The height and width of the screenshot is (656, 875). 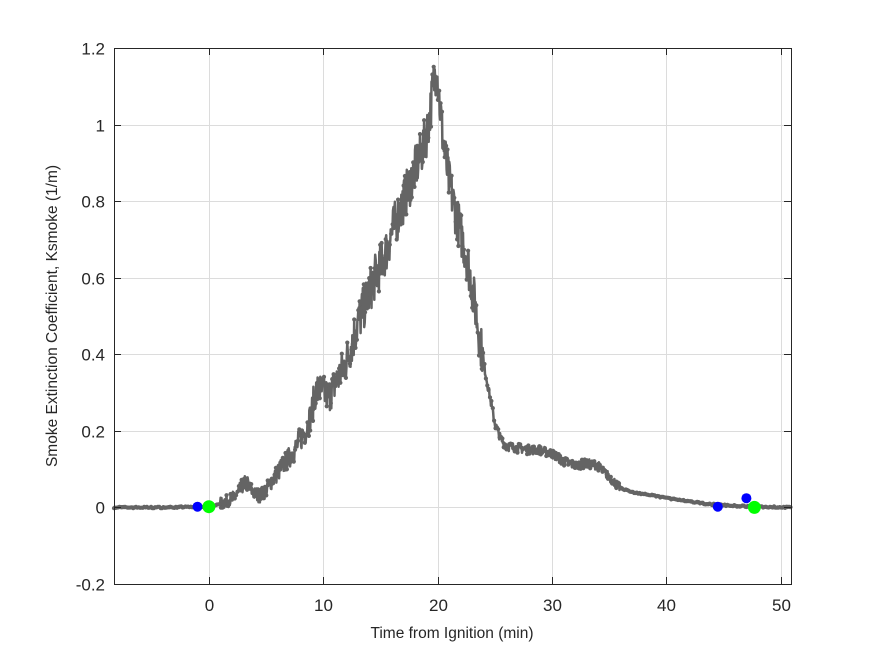 I want to click on y-tick-label: 1.2, so click(x=93, y=49).